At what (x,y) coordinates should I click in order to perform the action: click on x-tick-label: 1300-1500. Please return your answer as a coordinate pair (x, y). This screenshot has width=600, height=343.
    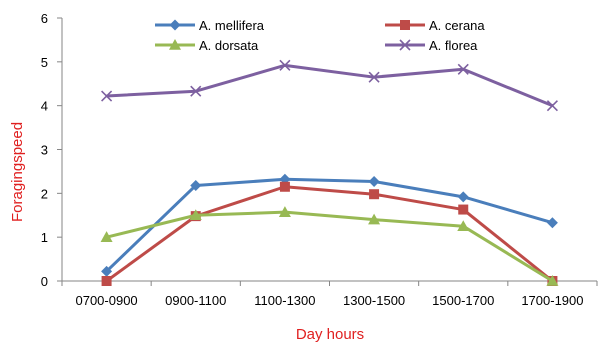
    Looking at the image, I should click on (374, 300).